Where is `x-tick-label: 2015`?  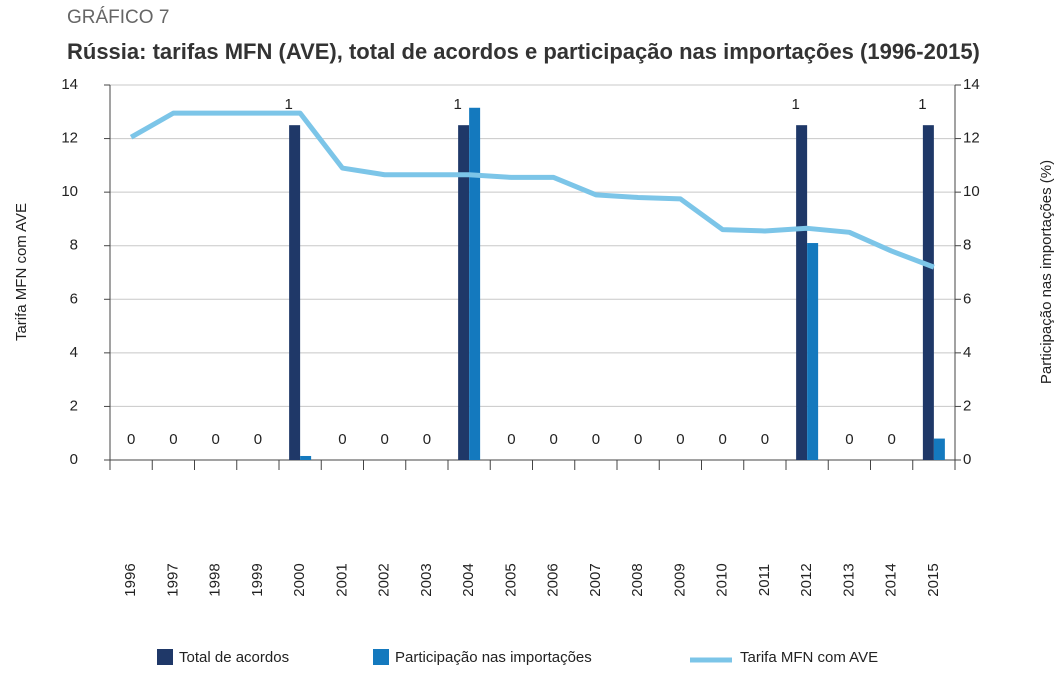 x-tick-label: 2015 is located at coordinates (933, 579).